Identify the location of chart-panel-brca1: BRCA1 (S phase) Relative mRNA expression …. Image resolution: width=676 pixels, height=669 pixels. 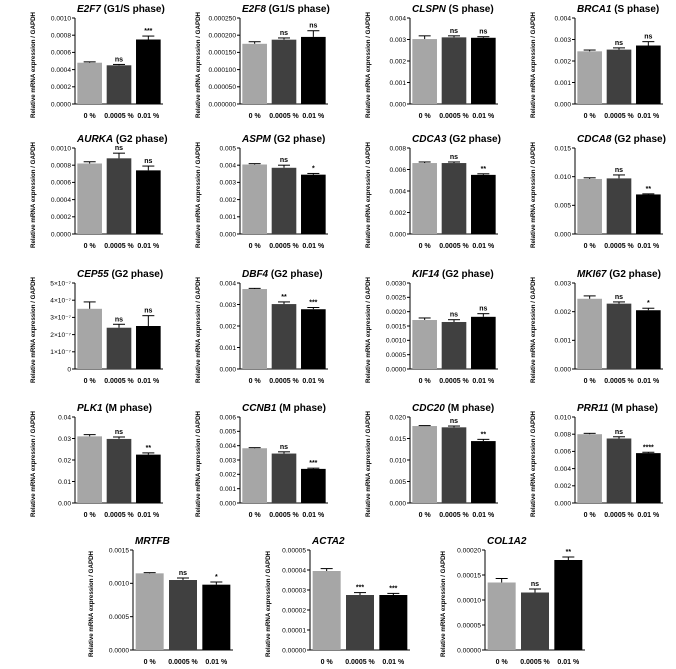
(596, 62).